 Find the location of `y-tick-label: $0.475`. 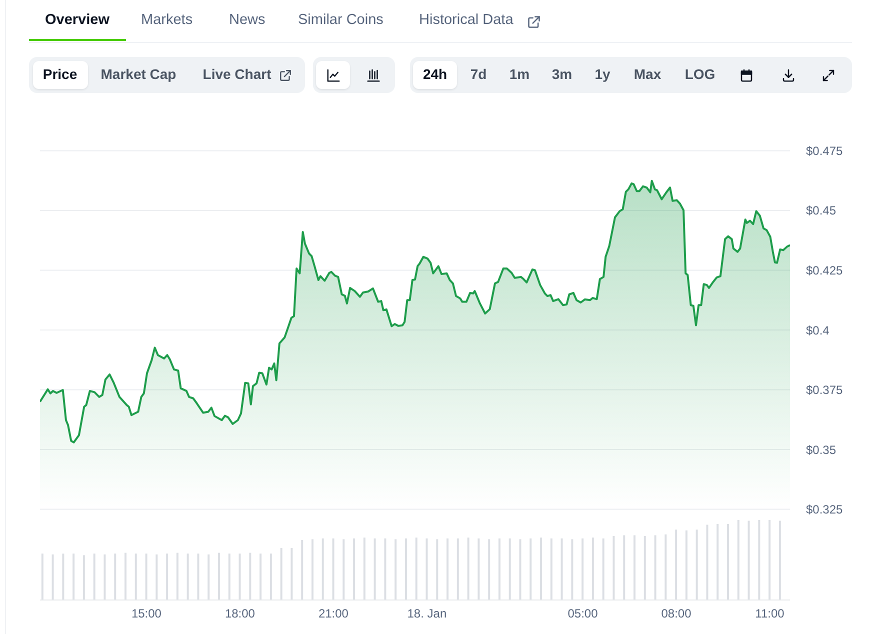

y-tick-label: $0.475 is located at coordinates (825, 151).